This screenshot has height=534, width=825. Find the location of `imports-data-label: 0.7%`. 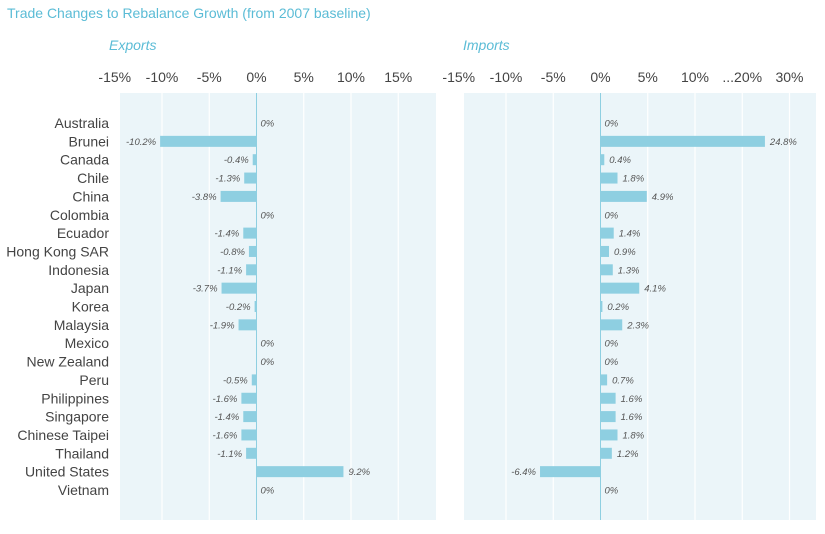

imports-data-label: 0.7% is located at coordinates (623, 380).